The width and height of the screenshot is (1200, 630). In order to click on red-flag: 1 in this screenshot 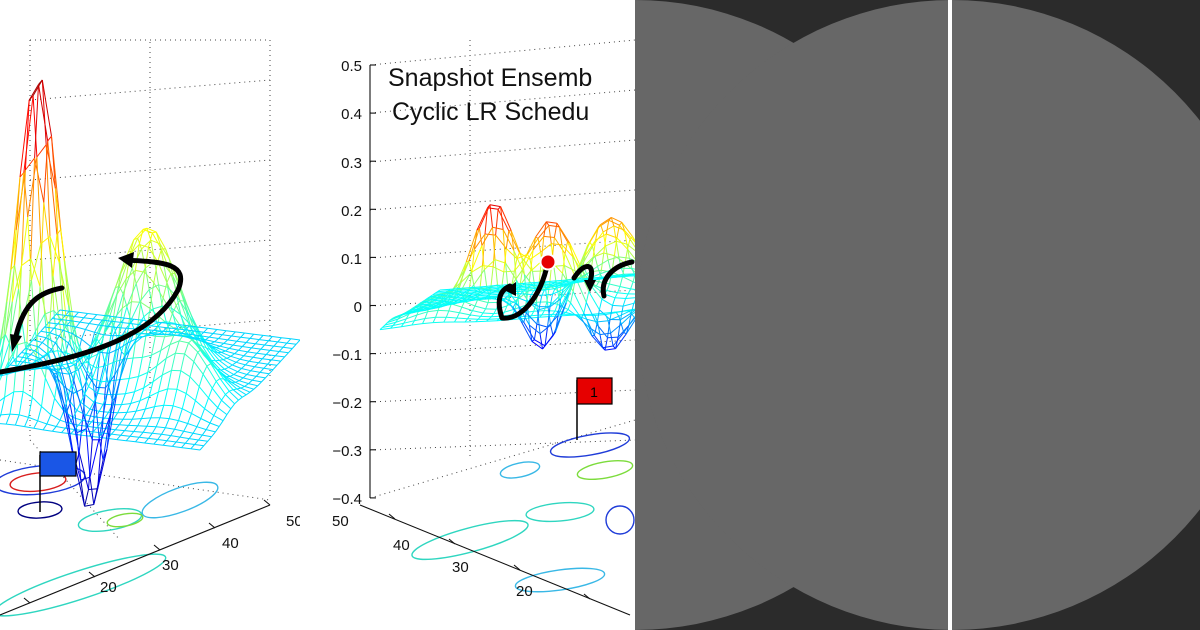, I will do `click(594, 408)`.